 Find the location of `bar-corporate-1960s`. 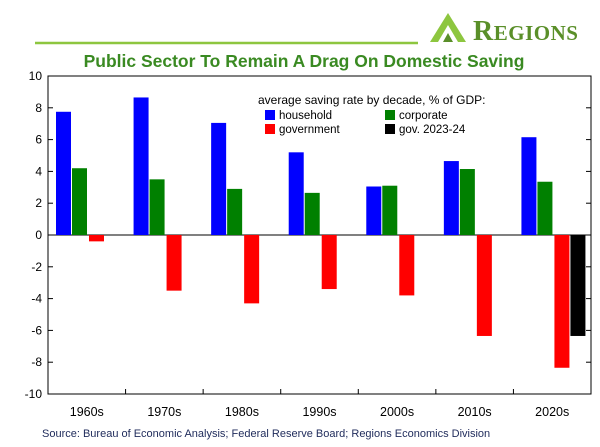

bar-corporate-1960s is located at coordinates (79, 201).